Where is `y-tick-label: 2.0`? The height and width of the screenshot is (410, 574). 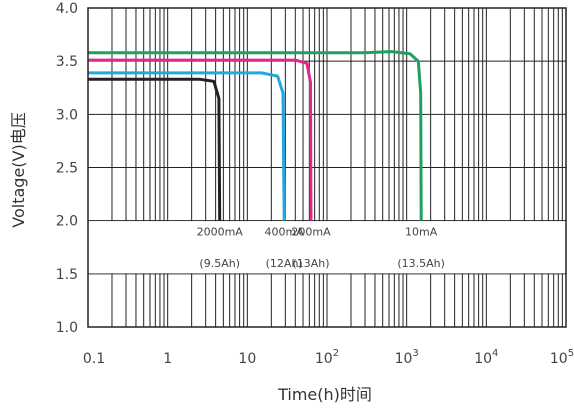 y-tick-label: 2.0 is located at coordinates (67, 222).